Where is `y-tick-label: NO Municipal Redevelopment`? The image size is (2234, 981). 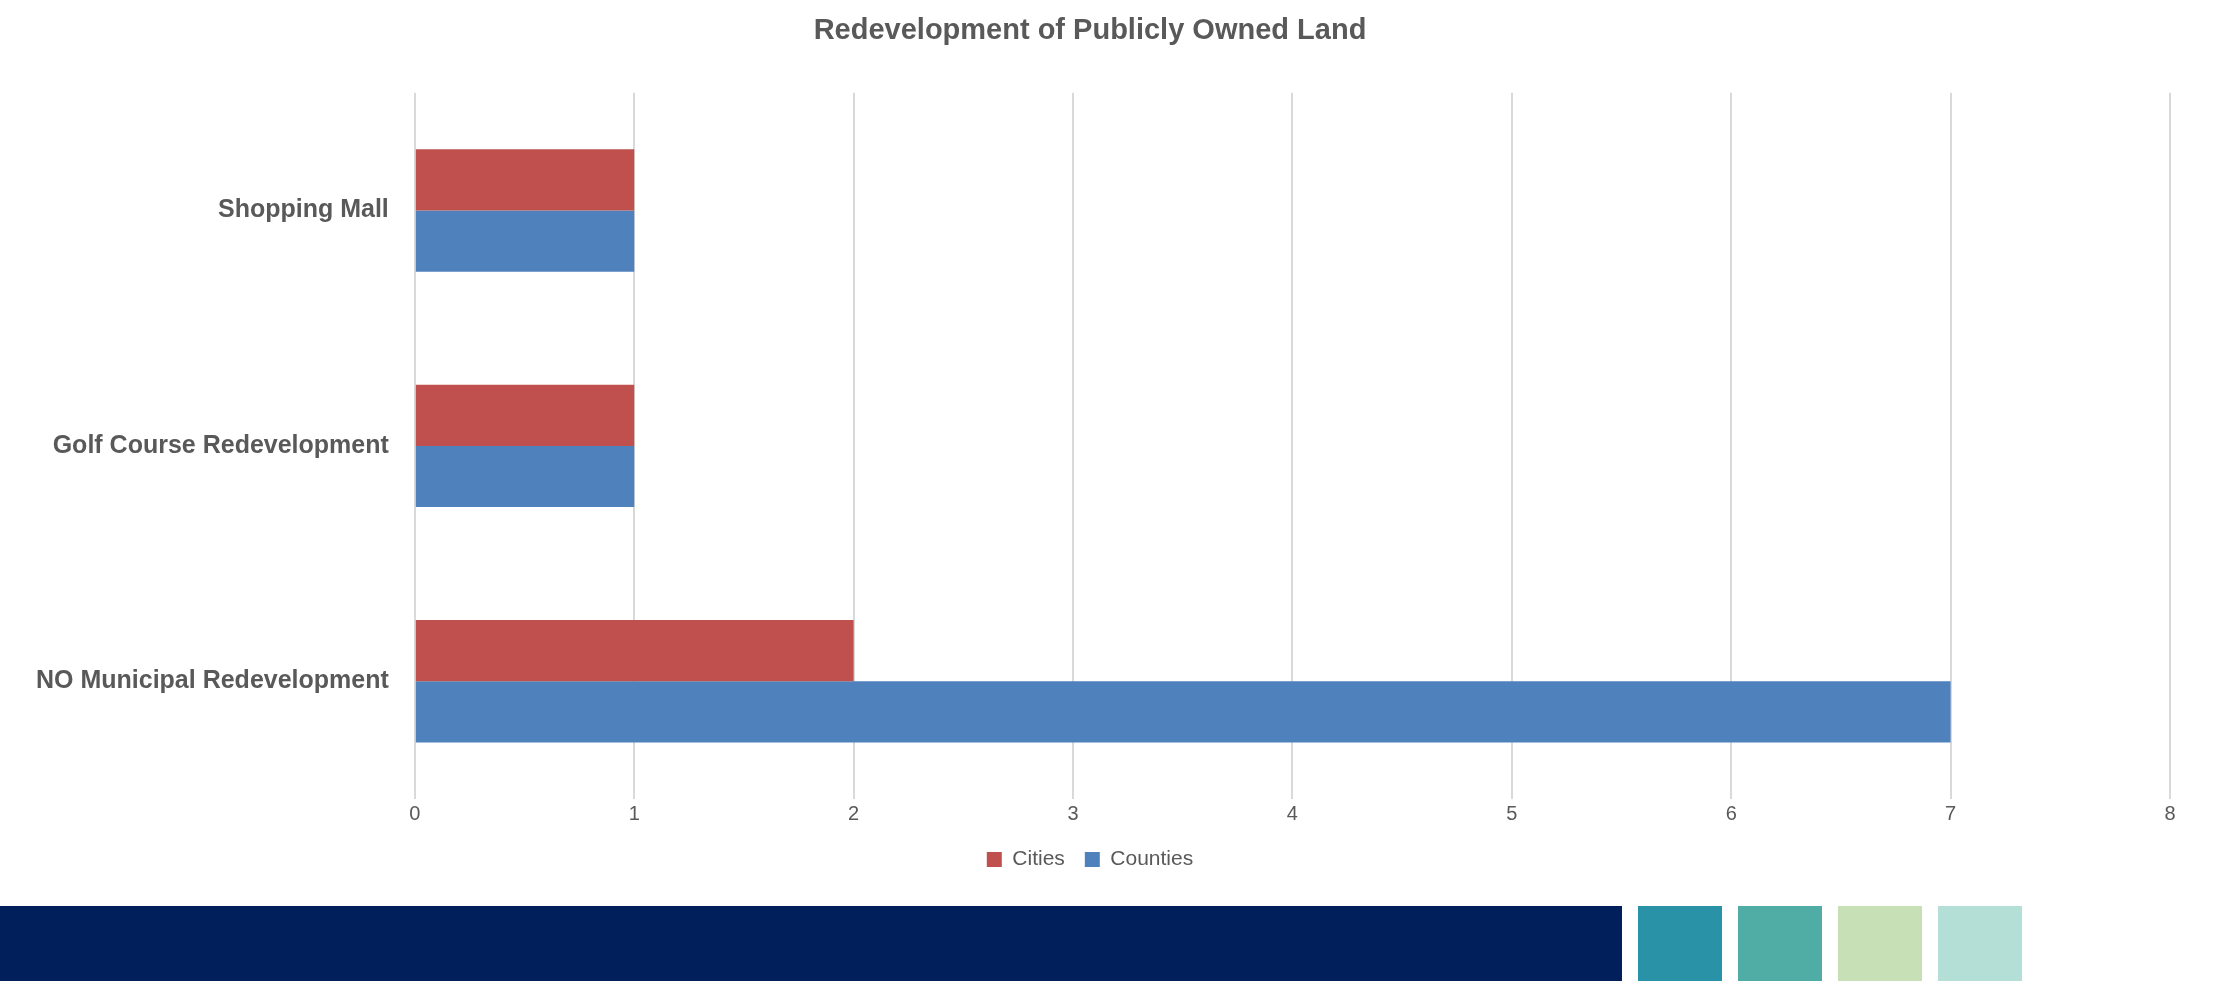 y-tick-label: NO Municipal Redevelopment is located at coordinates (212, 679).